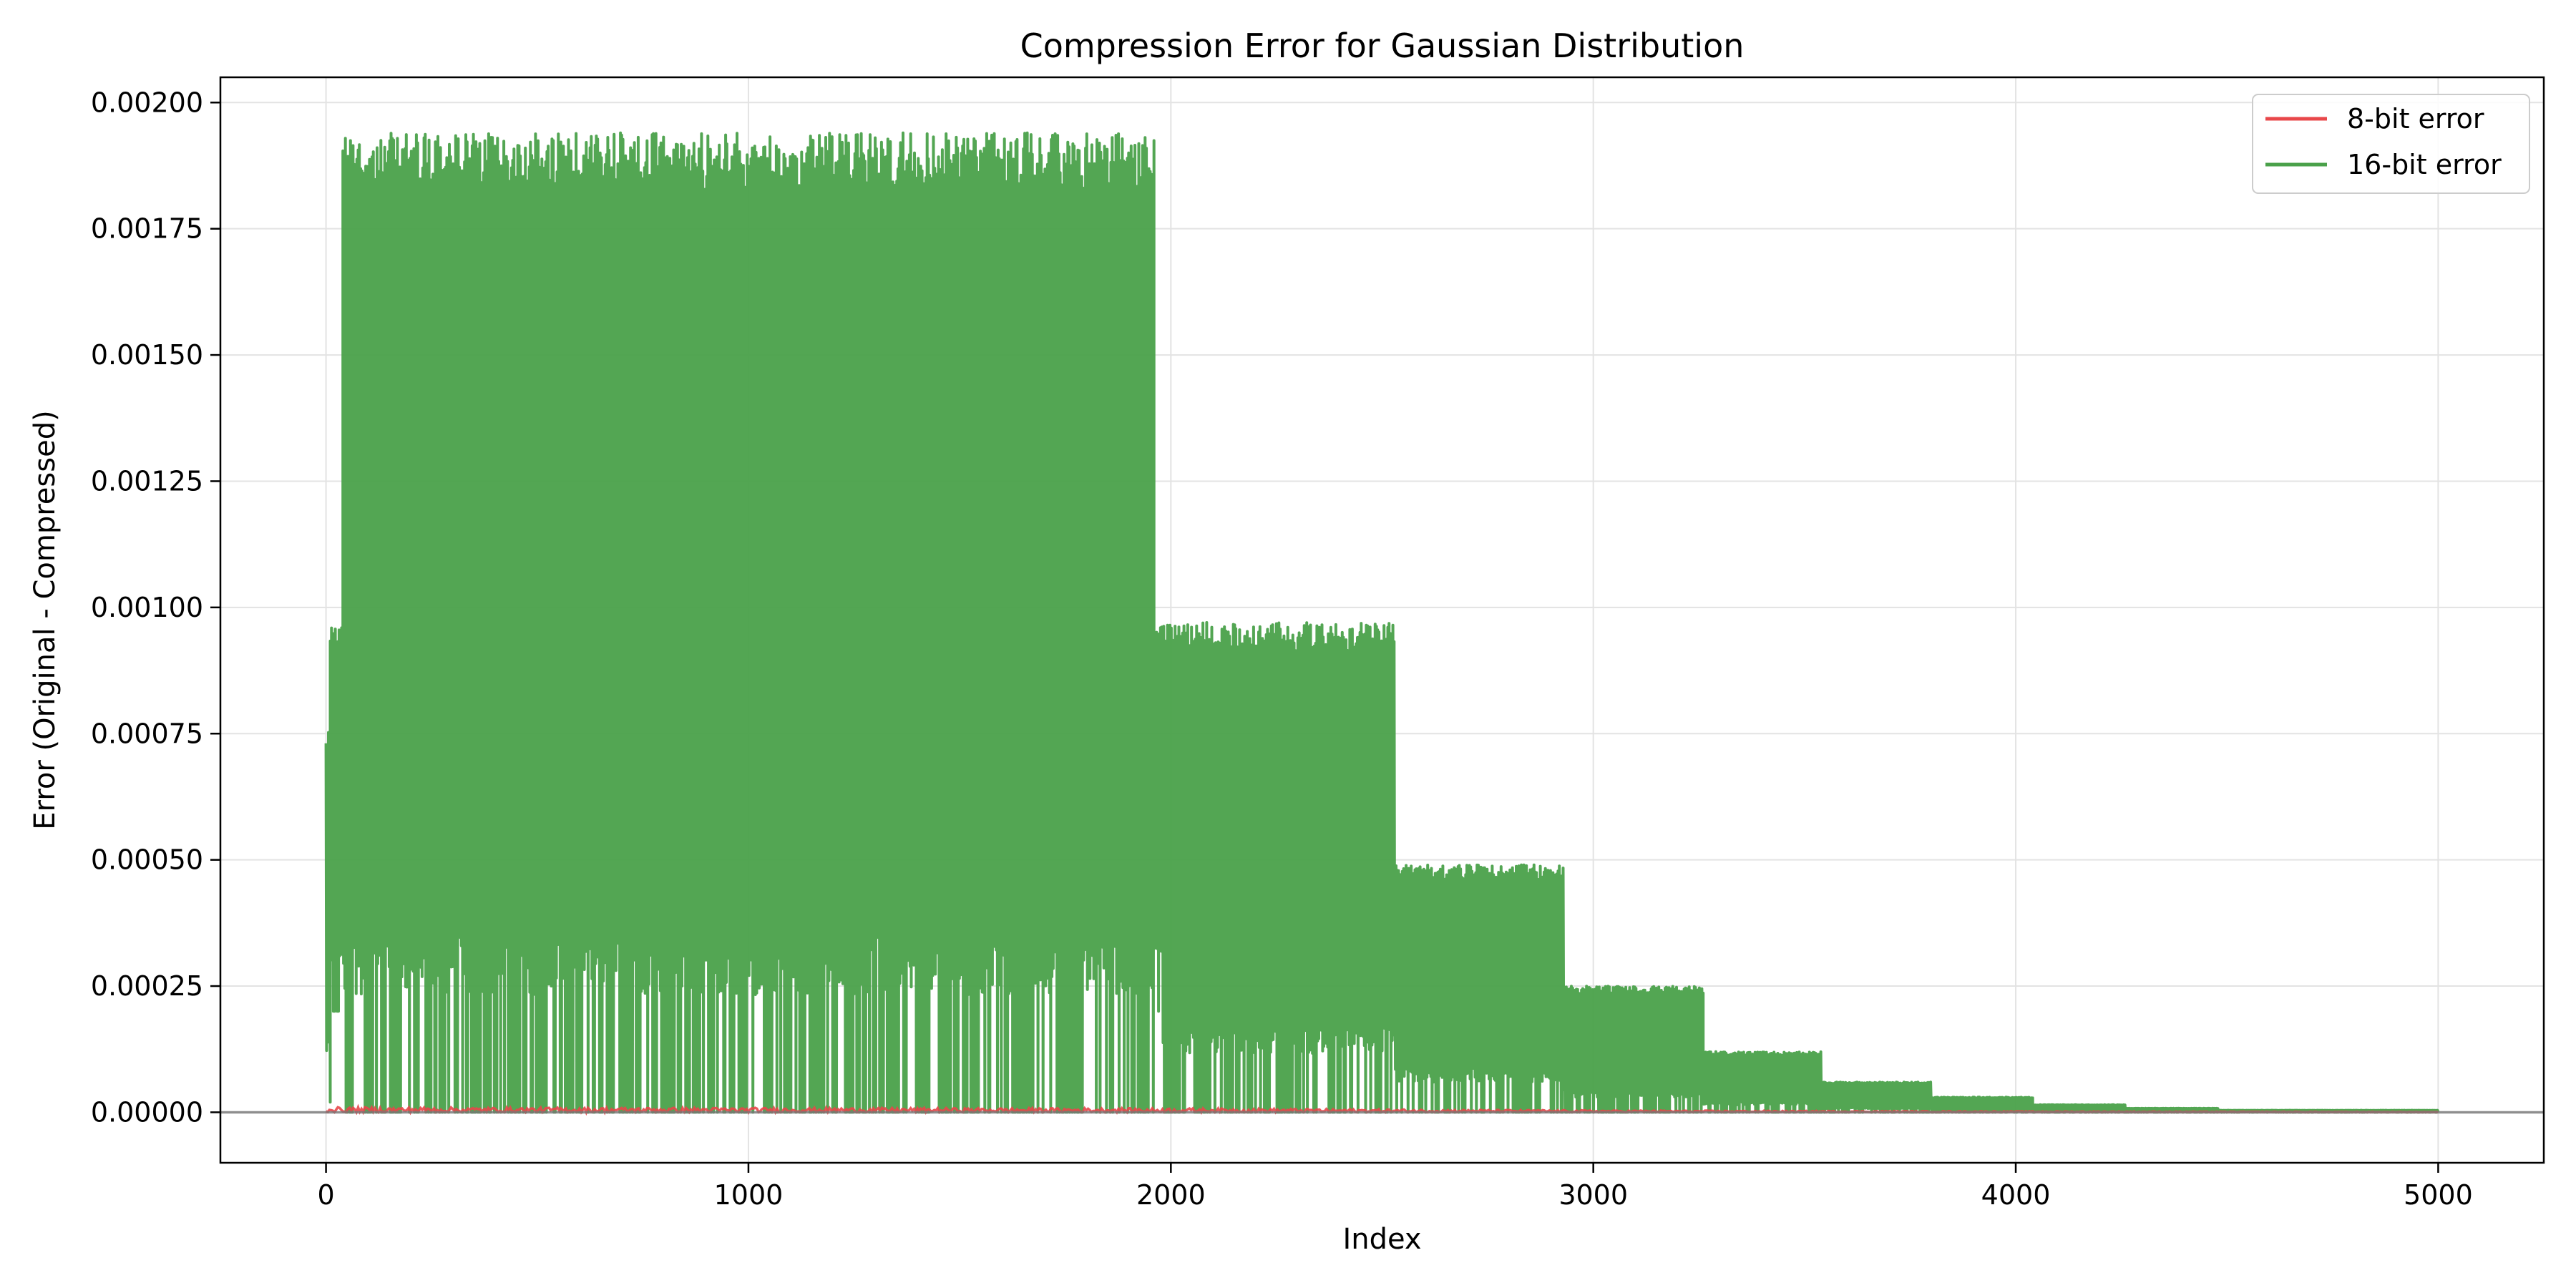  What do you see at coordinates (147, 481) in the screenshot?
I see `y-tick-label: 0.00125` at bounding box center [147, 481].